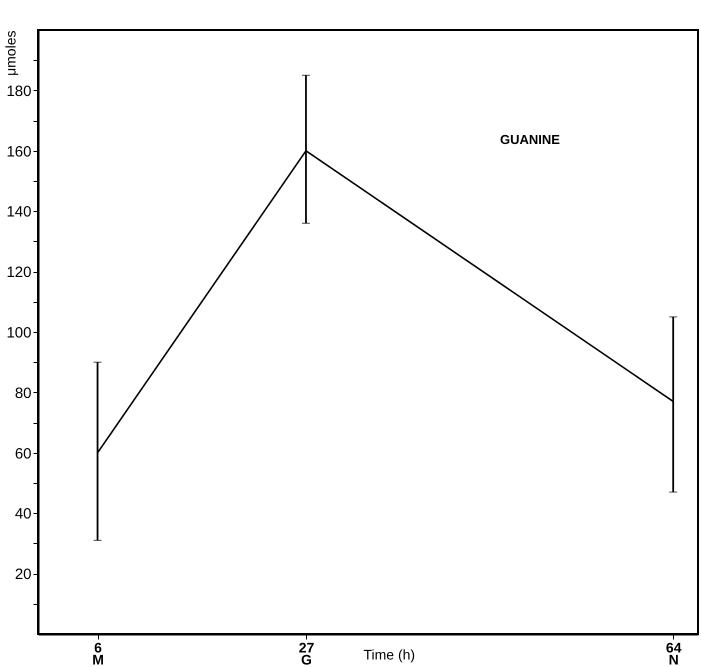  What do you see at coordinates (19, 151) in the screenshot?
I see `y-tick-label: 160` at bounding box center [19, 151].